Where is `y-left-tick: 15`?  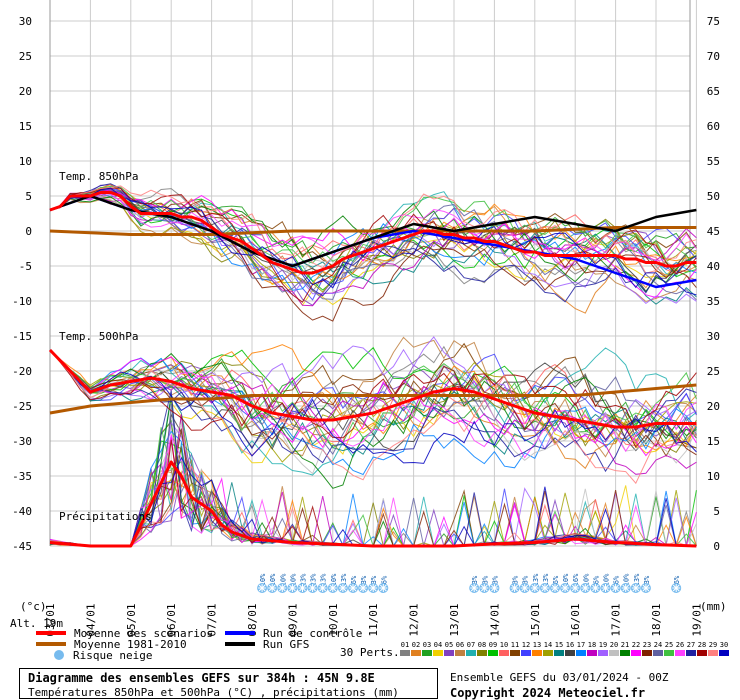 y-left-tick: 15 is located at coordinates (25, 126).